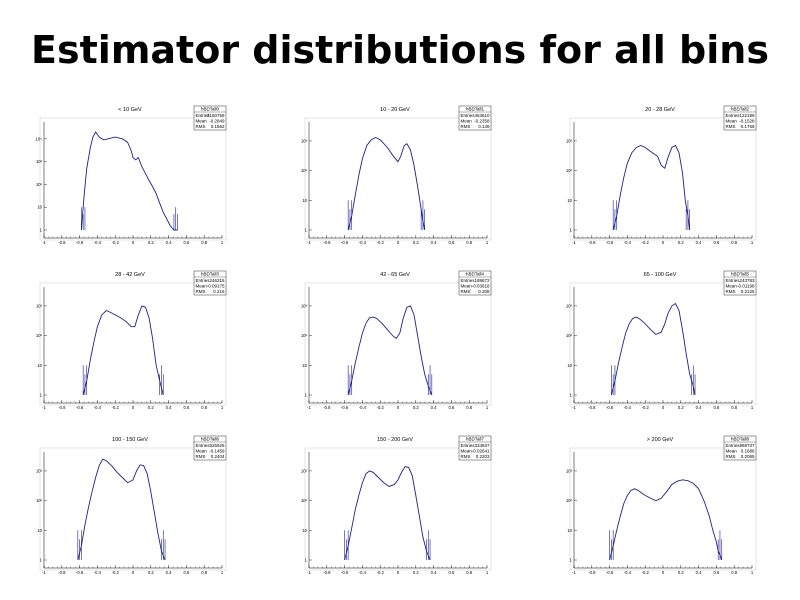 The height and width of the screenshot is (600, 800). Describe the element at coordinates (482, 445) in the screenshot. I see `stats-value: 334937` at that location.